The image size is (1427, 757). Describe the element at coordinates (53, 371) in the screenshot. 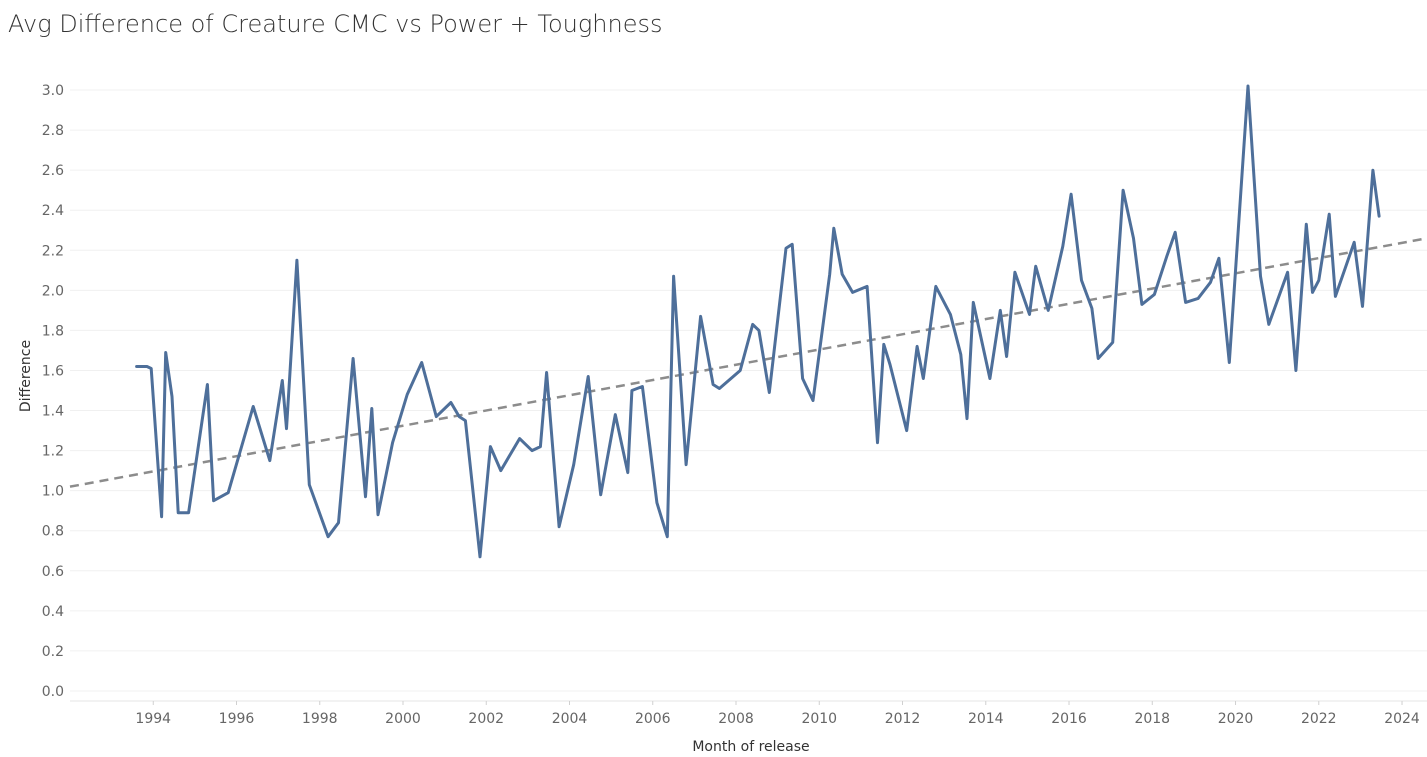

I see `y-tick-label: 1.6` at that location.